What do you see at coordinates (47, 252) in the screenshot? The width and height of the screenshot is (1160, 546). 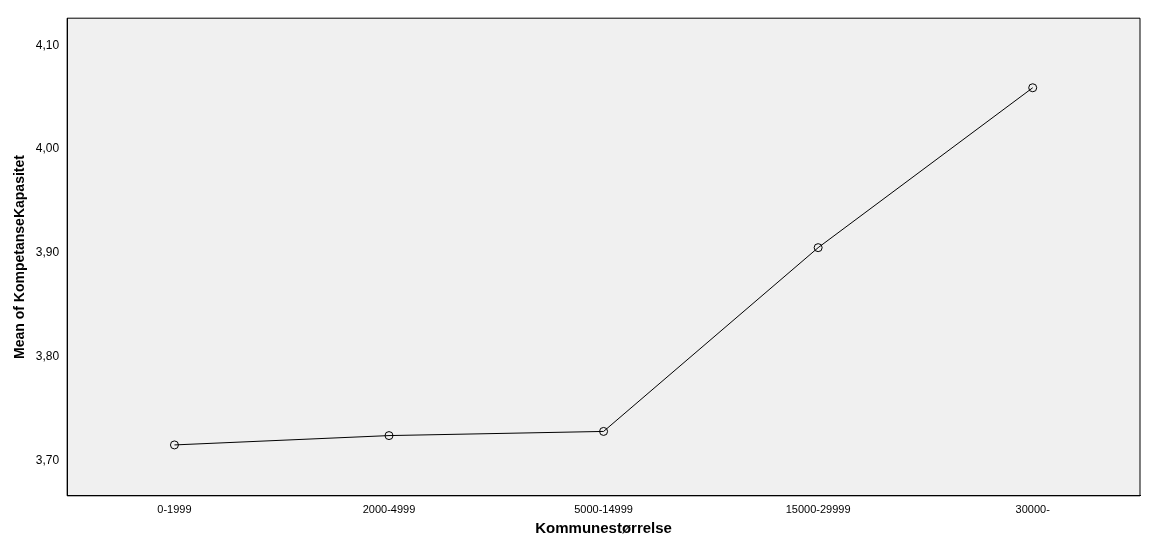 I see `y-tick-label: 3,90` at bounding box center [47, 252].